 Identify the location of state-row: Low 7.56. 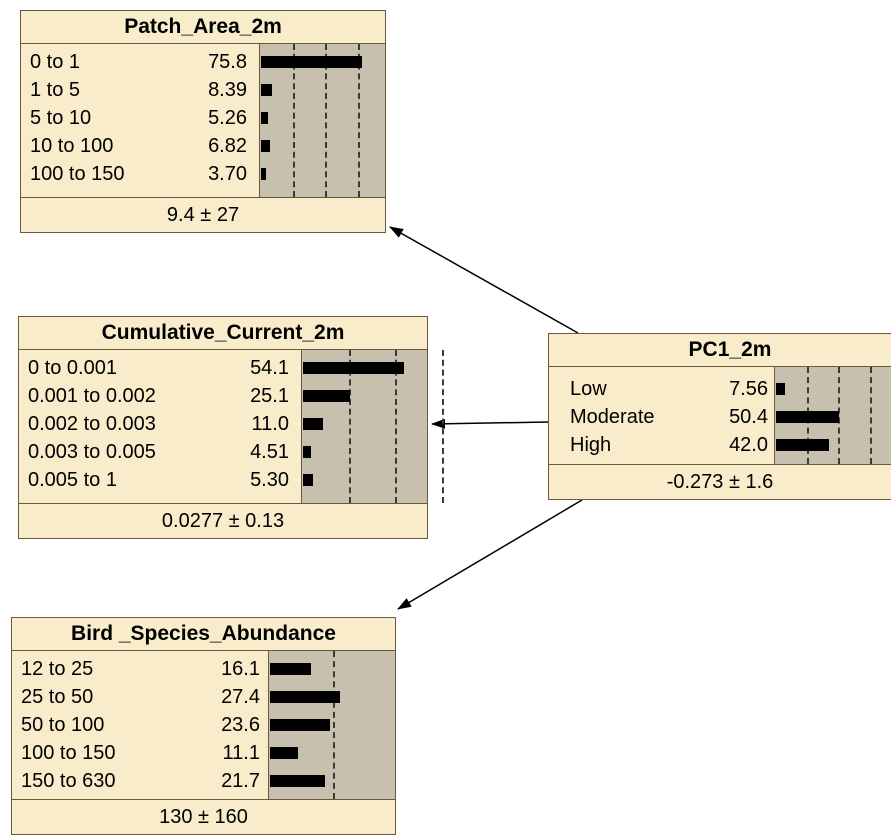
(720, 389).